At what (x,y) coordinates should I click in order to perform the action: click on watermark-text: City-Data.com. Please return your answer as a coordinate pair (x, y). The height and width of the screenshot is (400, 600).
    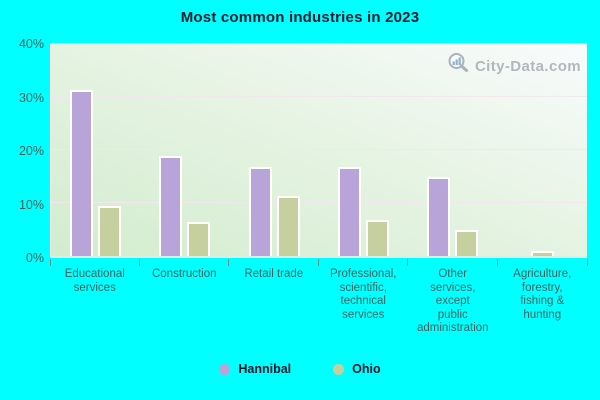
    Looking at the image, I should click on (527, 66).